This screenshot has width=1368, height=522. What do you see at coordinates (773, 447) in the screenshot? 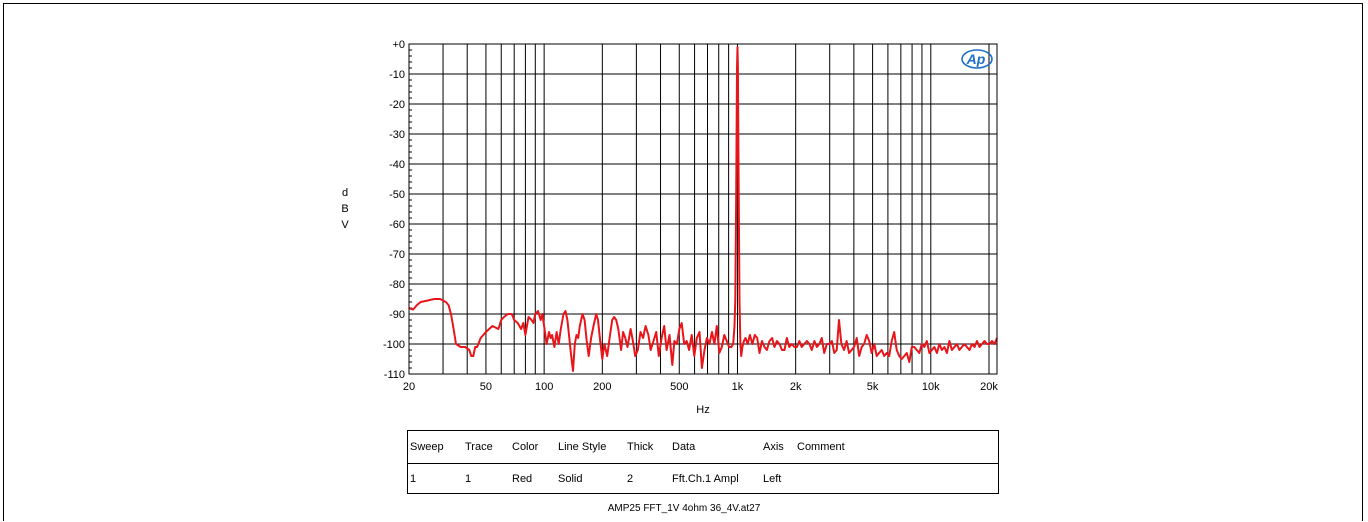
I see `legend-header-axis: Axis` at bounding box center [773, 447].